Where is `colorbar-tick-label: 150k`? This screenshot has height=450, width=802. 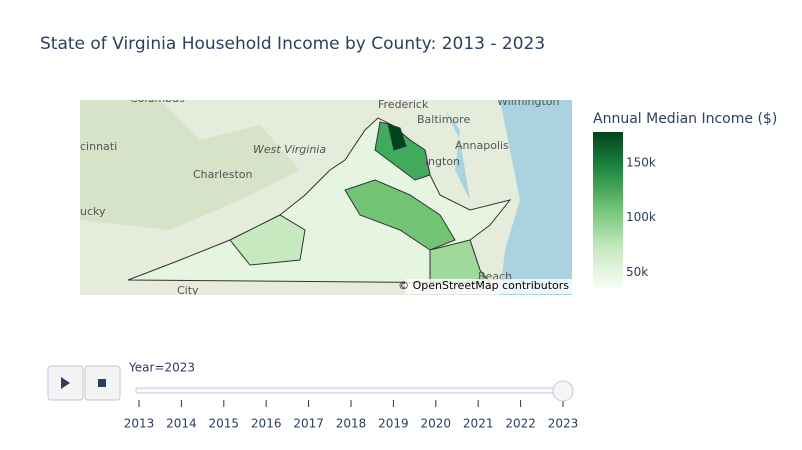
colorbar-tick-label: 150k is located at coordinates (641, 162).